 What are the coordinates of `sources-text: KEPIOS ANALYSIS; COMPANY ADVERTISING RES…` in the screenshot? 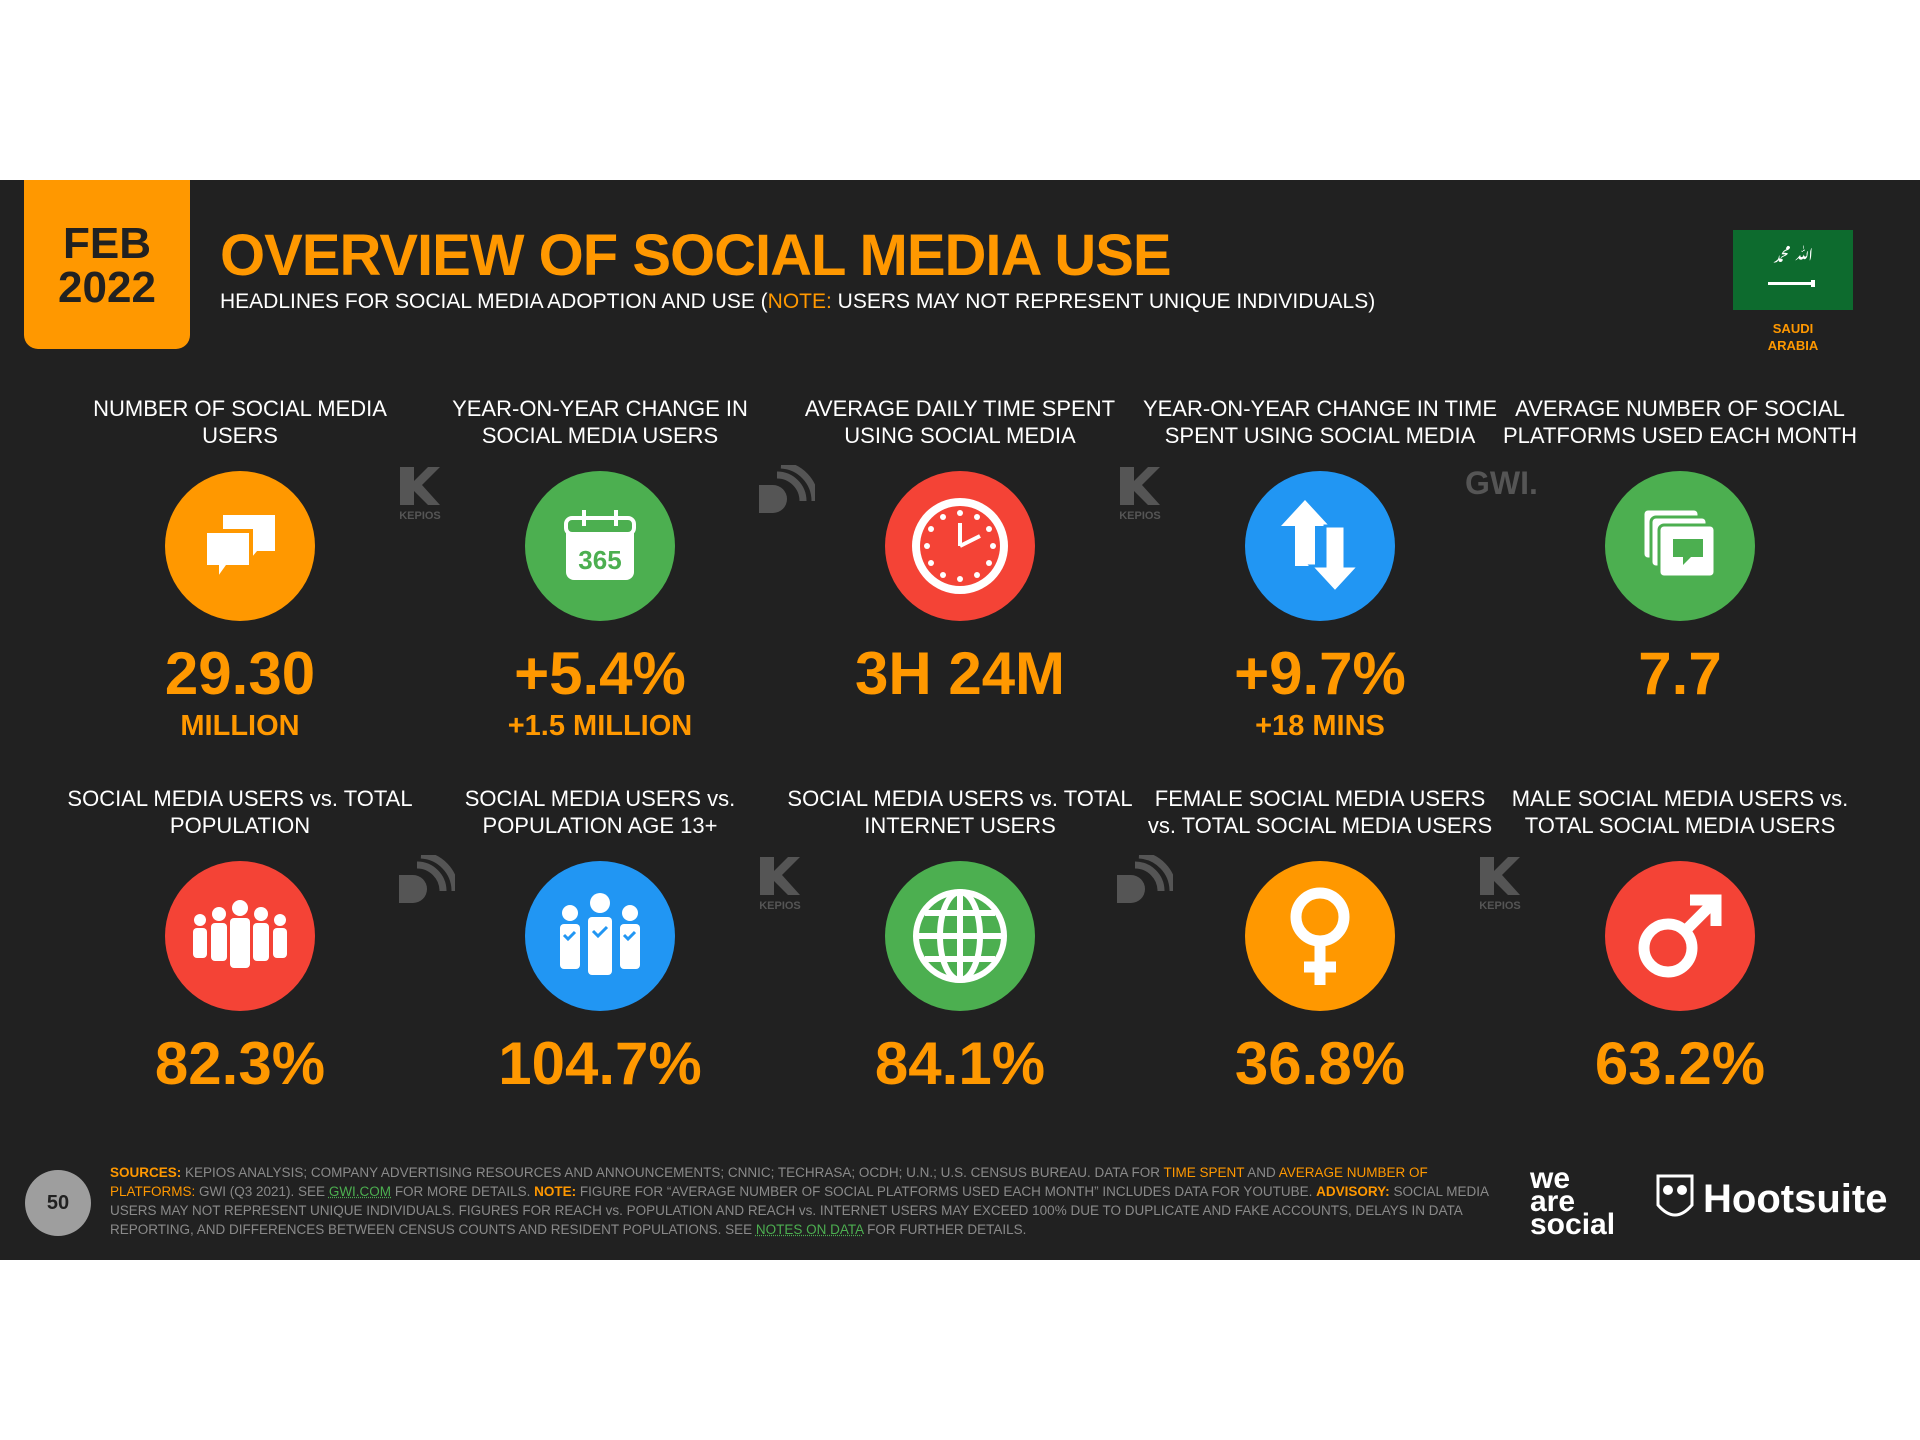 It's located at (672, 1172).